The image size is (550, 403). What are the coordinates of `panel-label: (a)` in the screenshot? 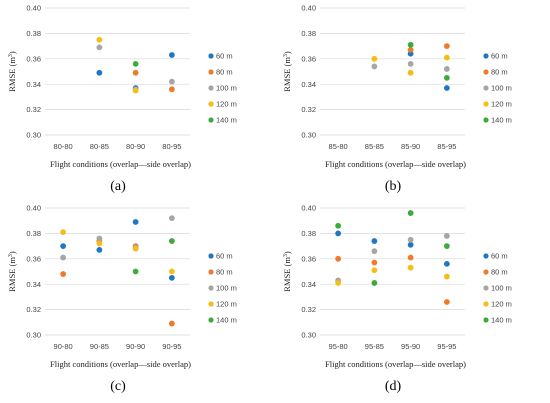 It's located at (118, 186).